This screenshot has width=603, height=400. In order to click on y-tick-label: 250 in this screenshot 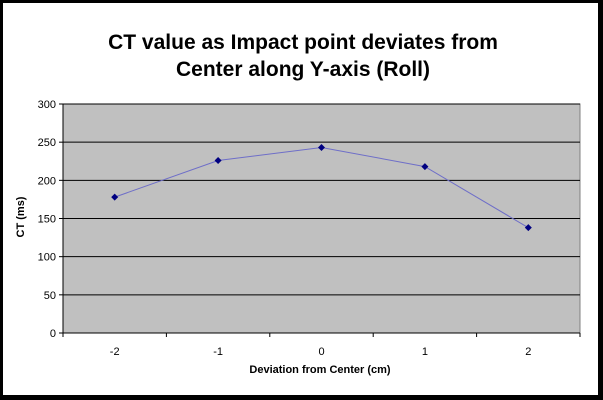, I will do `click(47, 143)`.